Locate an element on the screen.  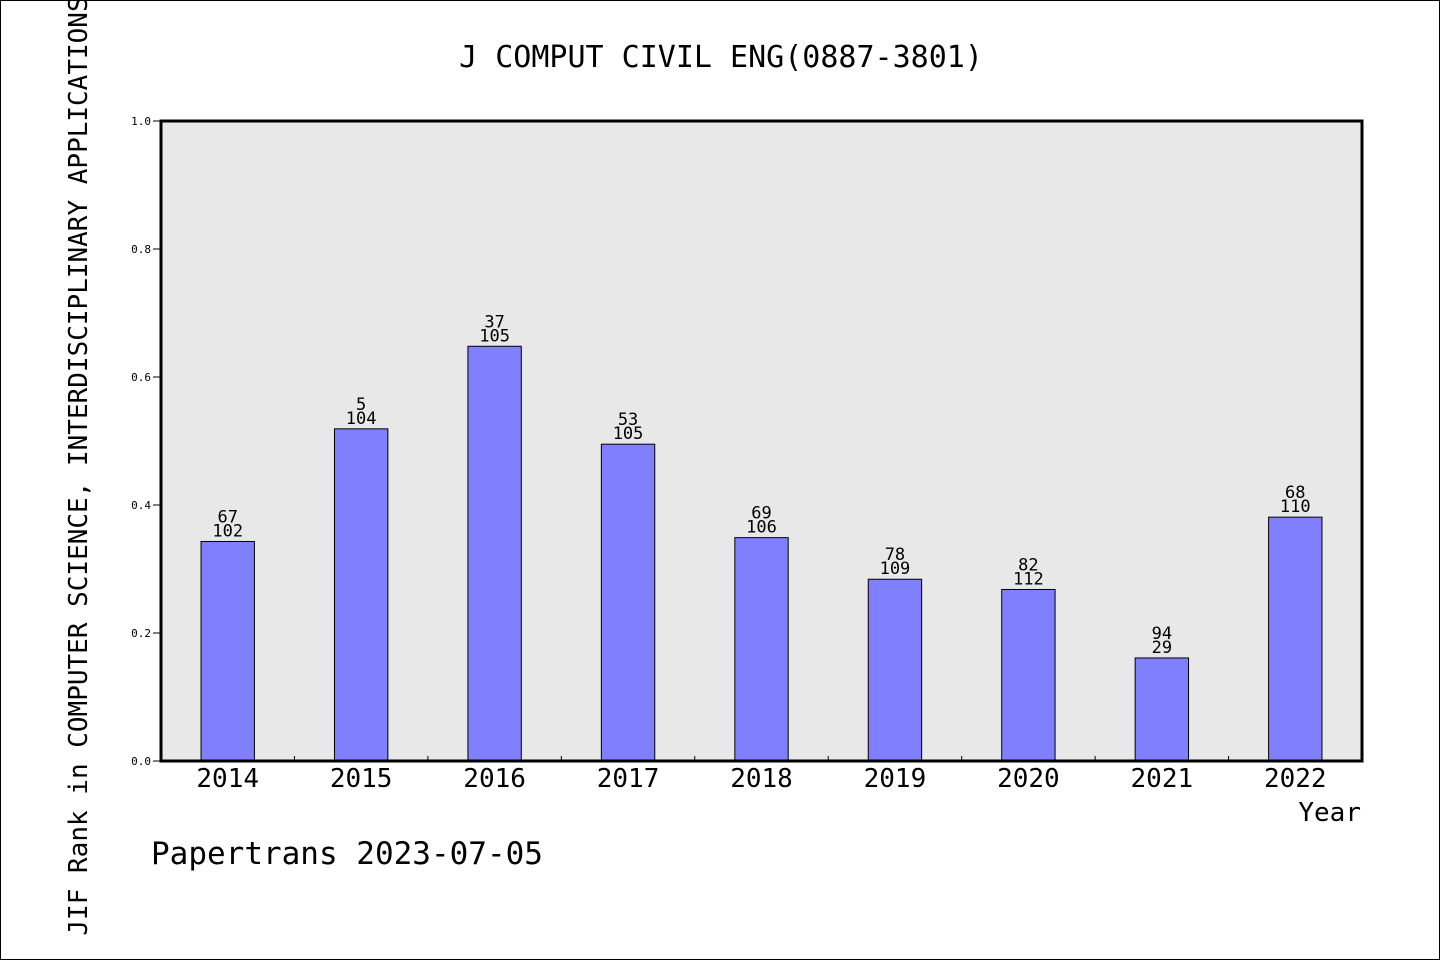
y-tick-label: 1.0 is located at coordinates (141, 121).